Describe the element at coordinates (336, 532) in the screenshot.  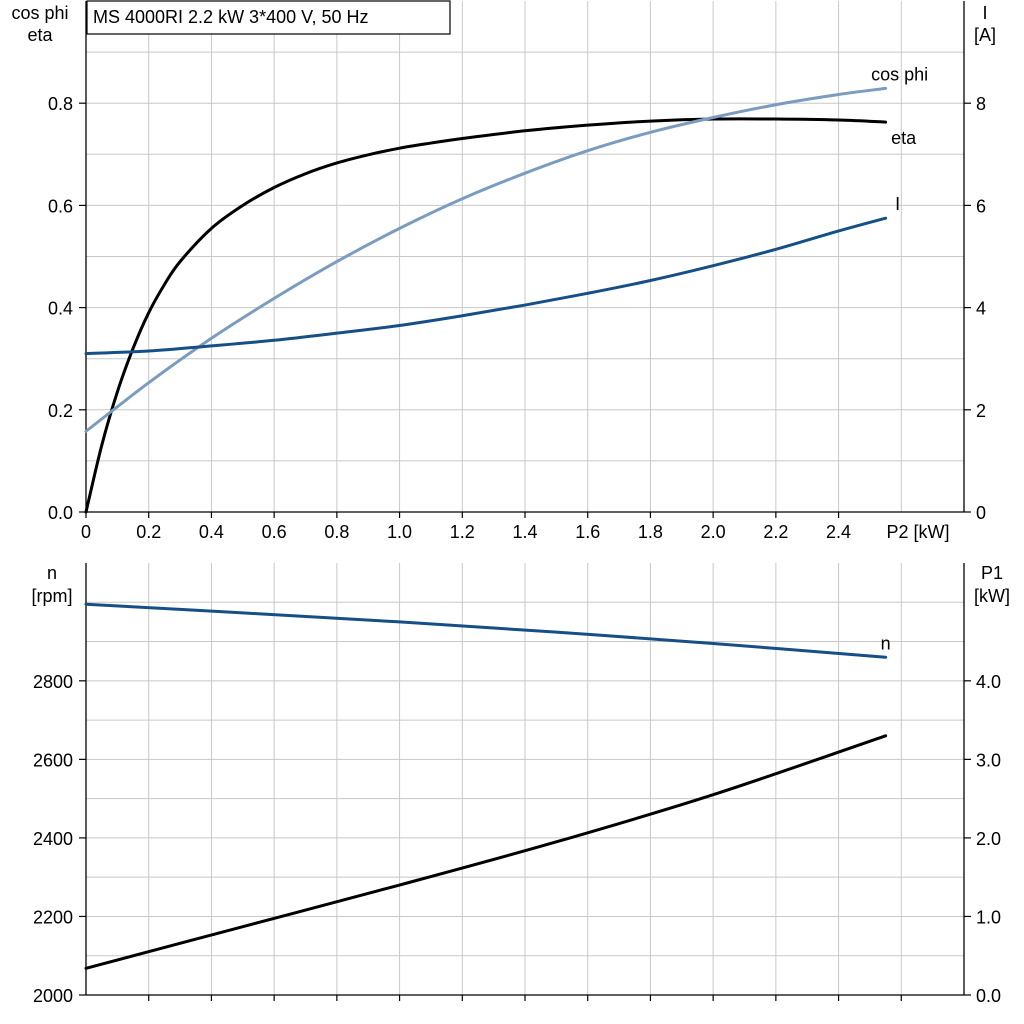
I see `x-tick-label: 0.8` at that location.